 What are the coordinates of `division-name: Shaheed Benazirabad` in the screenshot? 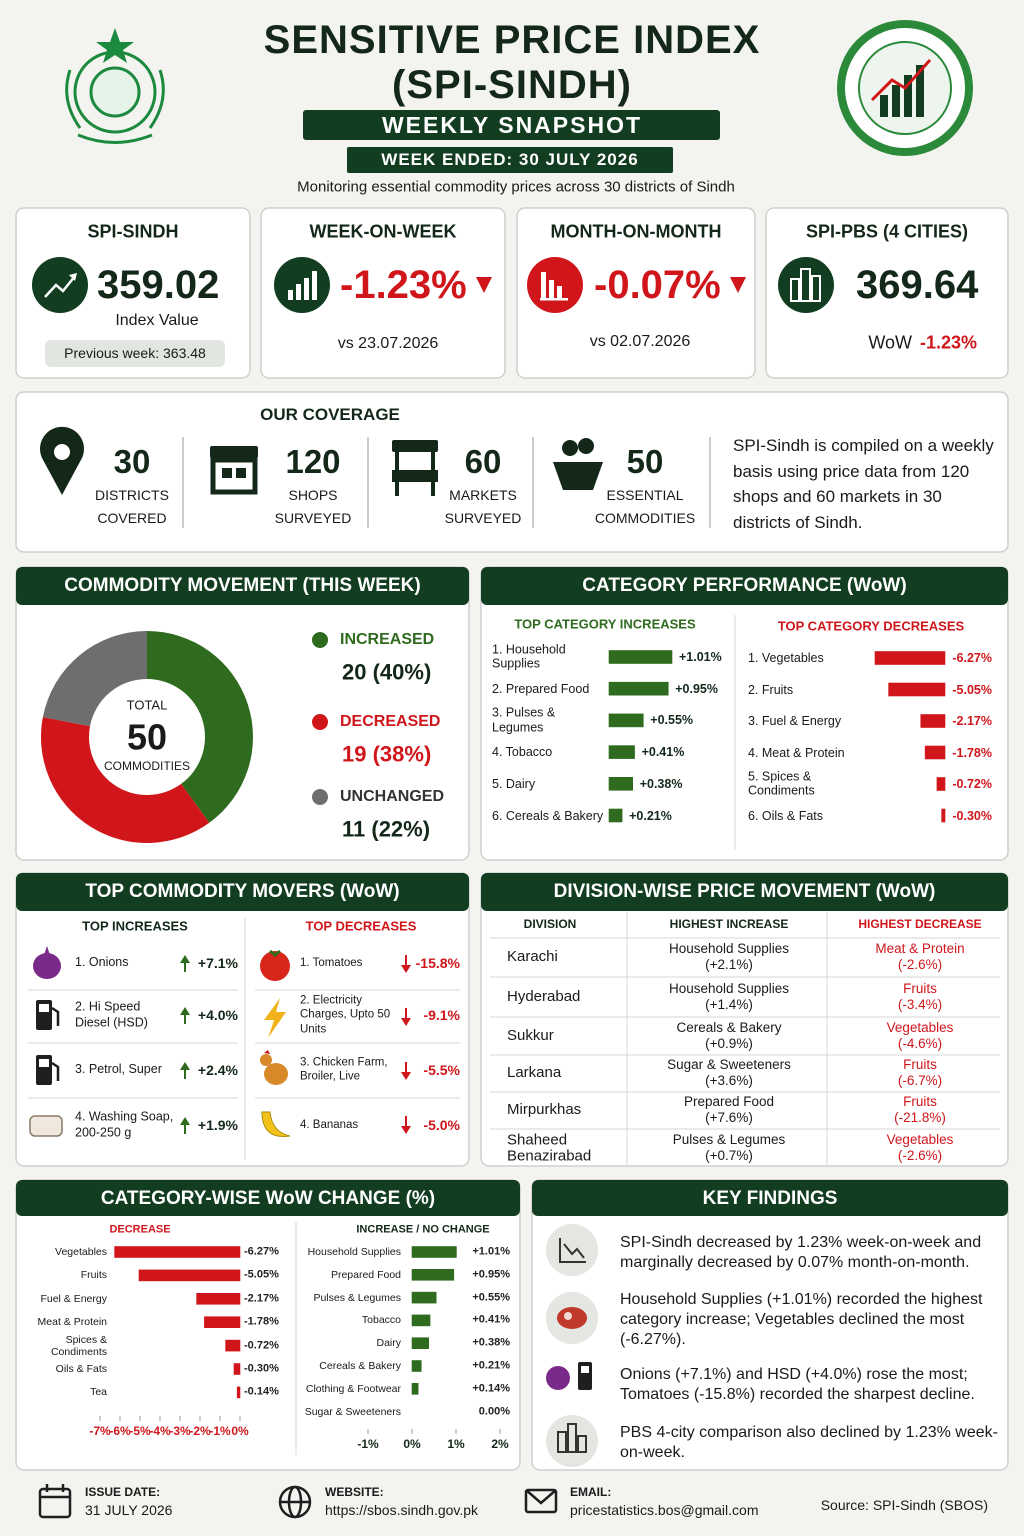 It's located at (549, 1147).